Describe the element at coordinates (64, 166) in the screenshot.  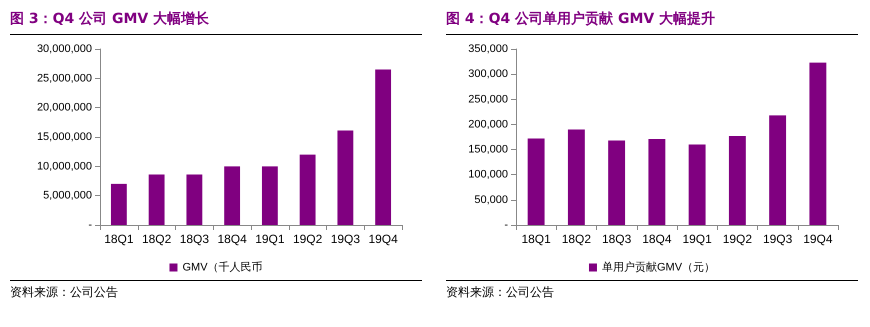
I see `y-tick-label: 10,000,000` at that location.